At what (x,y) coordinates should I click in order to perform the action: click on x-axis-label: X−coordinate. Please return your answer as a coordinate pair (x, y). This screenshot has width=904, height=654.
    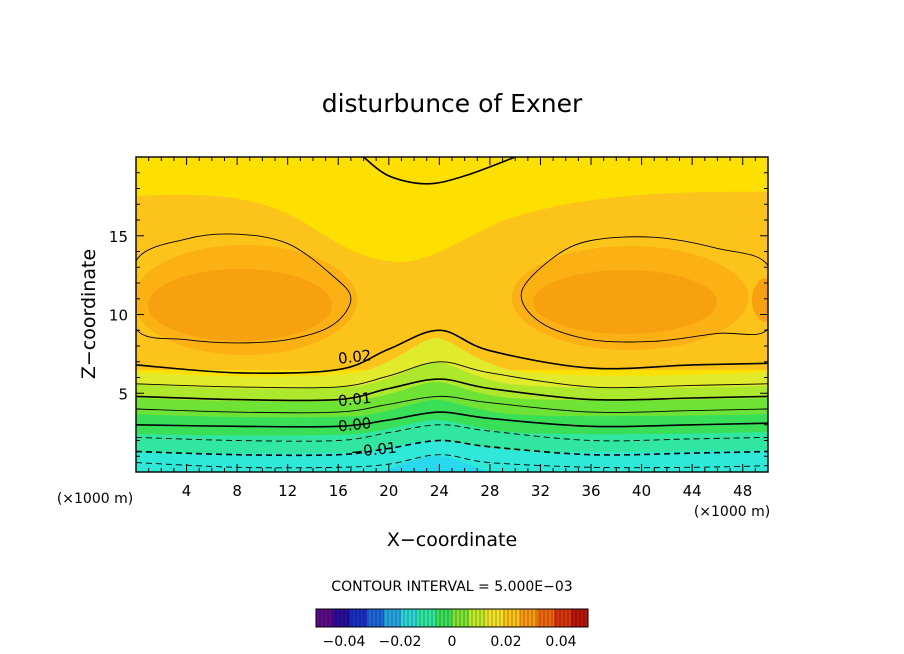
    Looking at the image, I should click on (452, 540).